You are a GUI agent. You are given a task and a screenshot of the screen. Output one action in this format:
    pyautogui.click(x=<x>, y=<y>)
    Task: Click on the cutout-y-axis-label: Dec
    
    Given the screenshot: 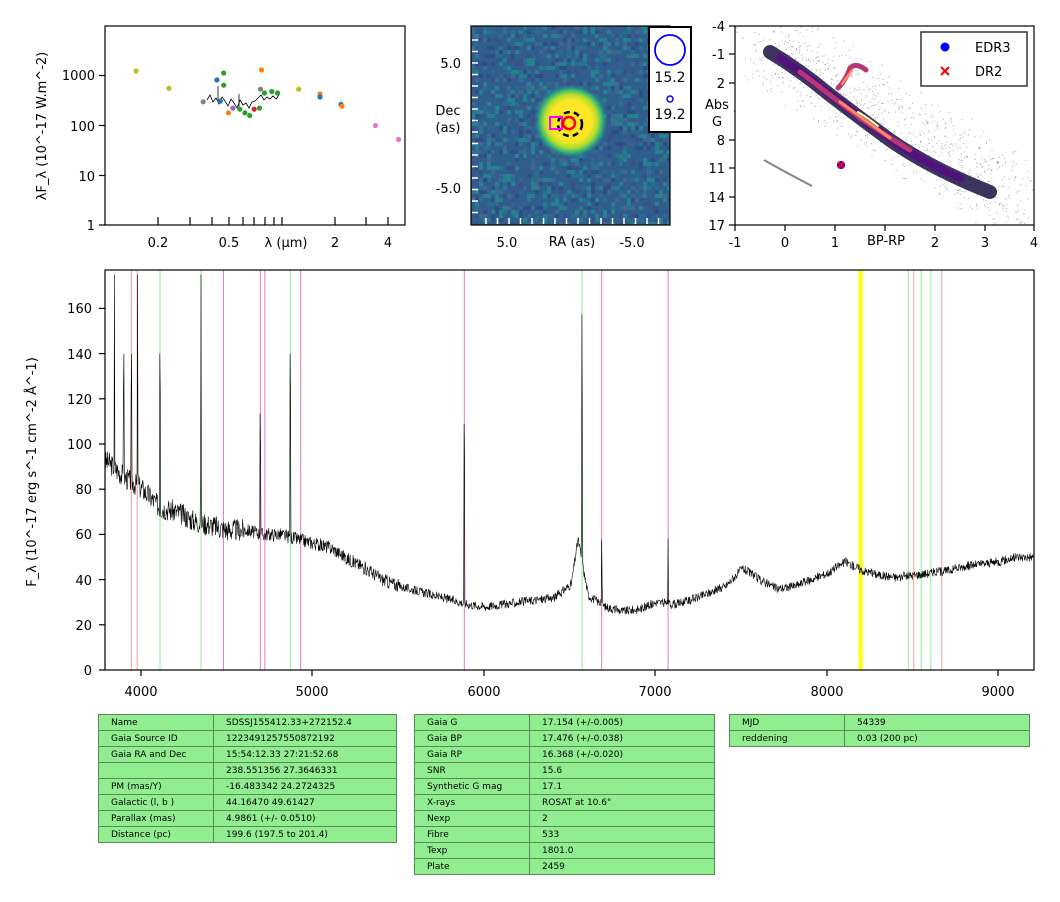 What is the action you would take?
    pyautogui.click(x=447, y=111)
    